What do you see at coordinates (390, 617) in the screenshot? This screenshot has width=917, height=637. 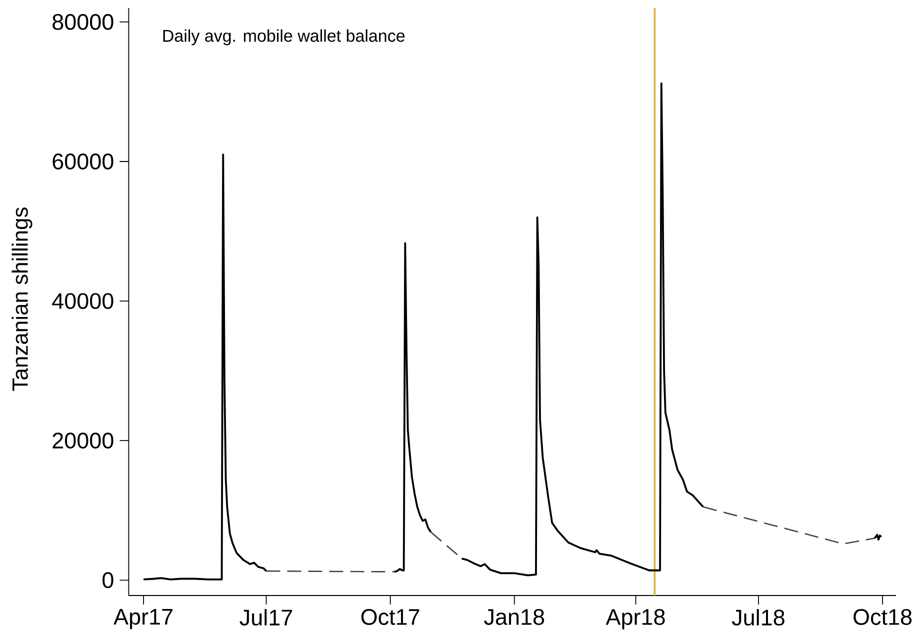 I see `x-tick-label: Oct17` at bounding box center [390, 617].